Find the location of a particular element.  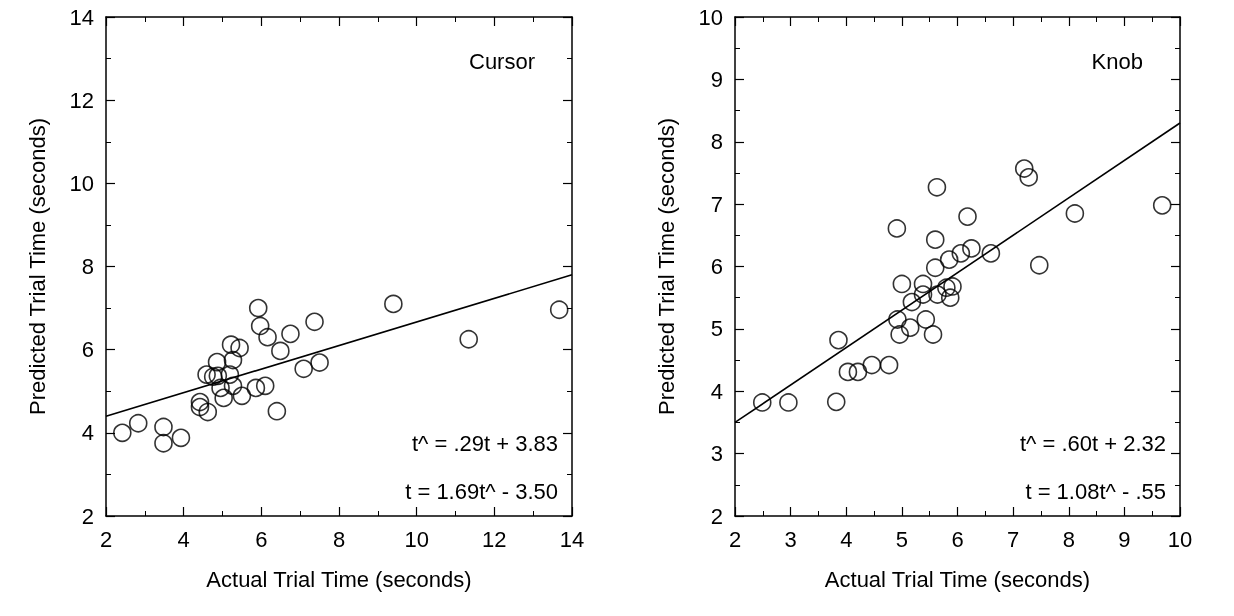

text: Knob is located at coordinates (1117, 61).